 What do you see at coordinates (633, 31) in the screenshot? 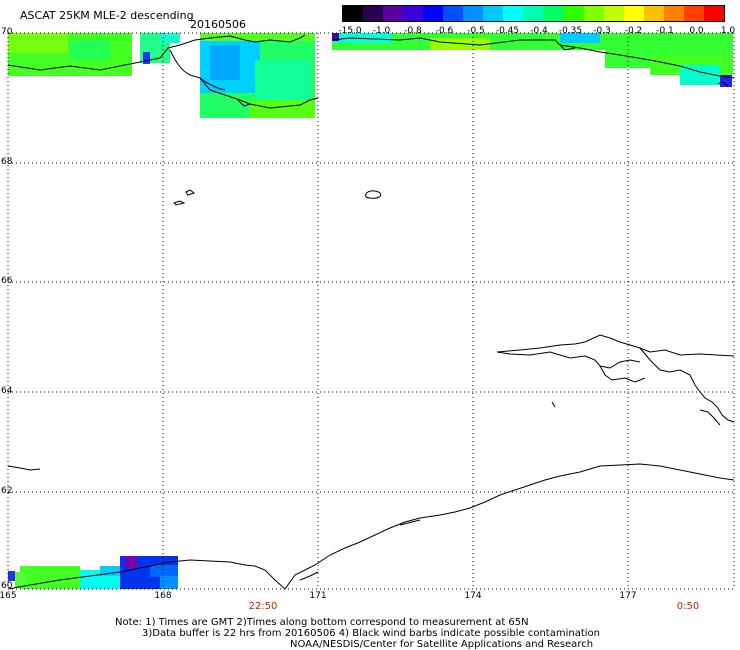
I see `colorbar-label: -0.2` at bounding box center [633, 31].